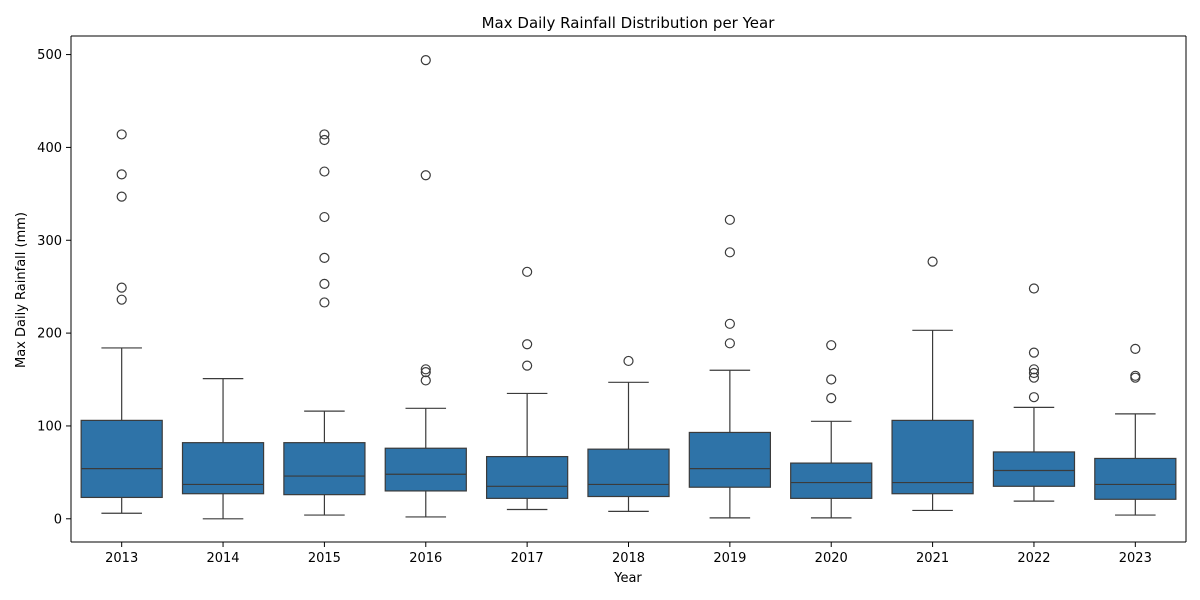 The width and height of the screenshot is (1200, 600). What do you see at coordinates (1135, 558) in the screenshot?
I see `x-tick-label: 2023` at bounding box center [1135, 558].